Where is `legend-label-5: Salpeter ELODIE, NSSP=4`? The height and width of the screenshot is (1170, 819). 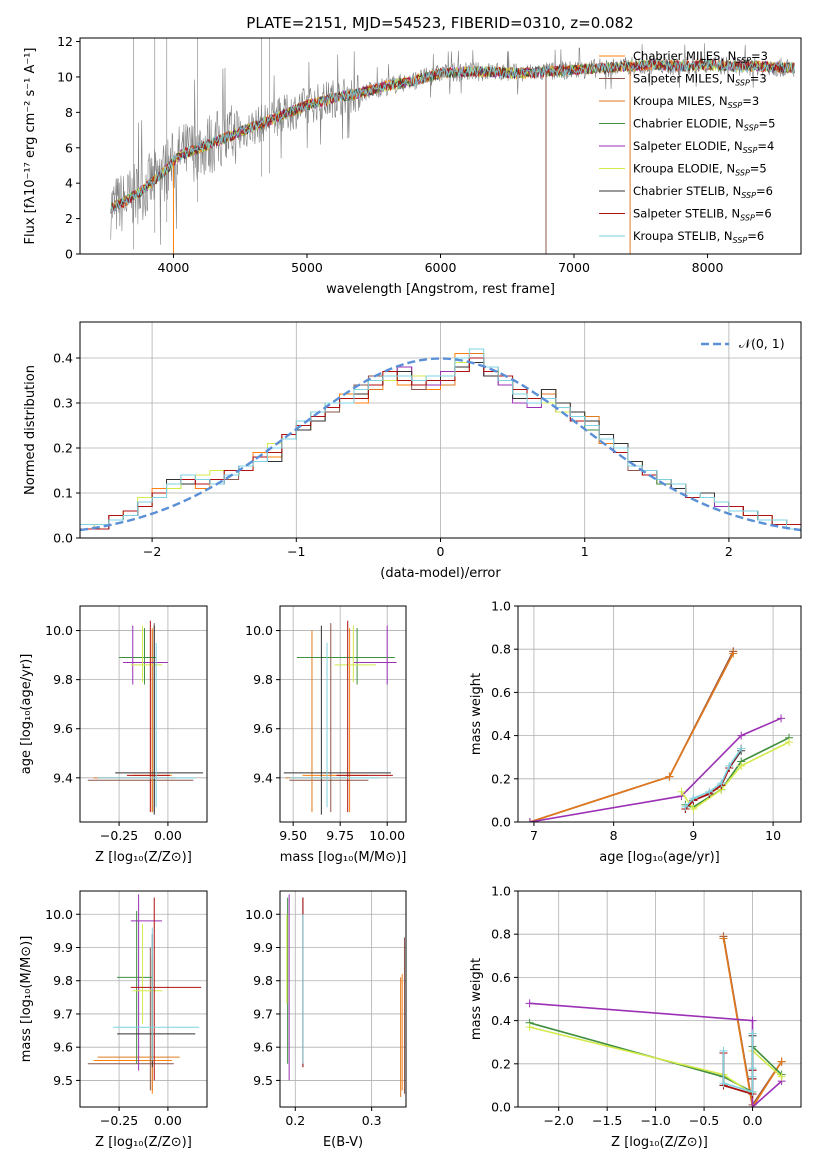
legend-label-5: Salpeter ELODIE, NSSP=4 is located at coordinates (703, 147).